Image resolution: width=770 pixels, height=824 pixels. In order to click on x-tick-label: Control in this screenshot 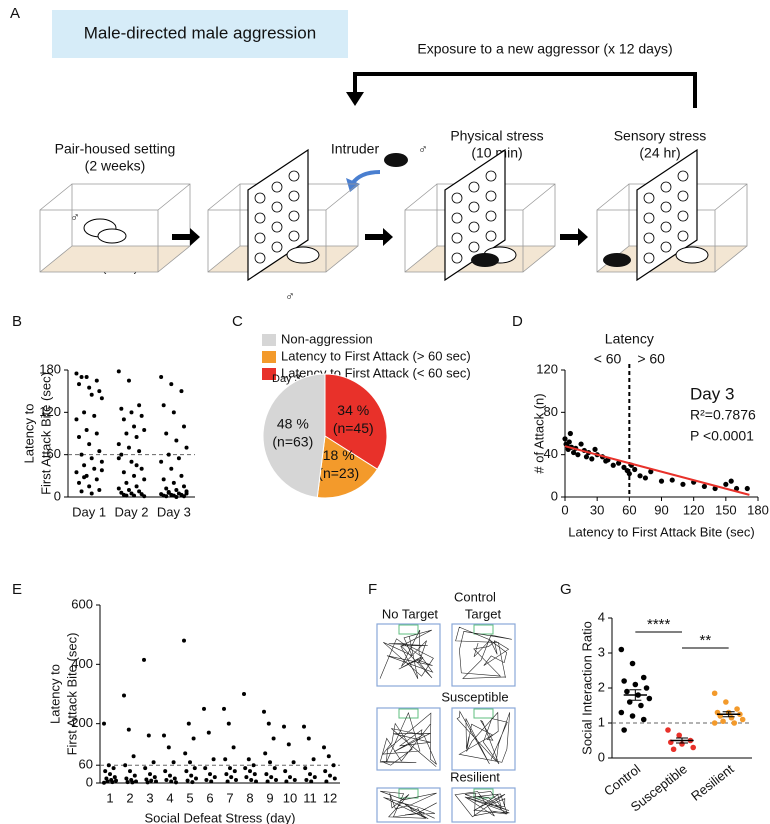, I will do `click(622, 780)`.